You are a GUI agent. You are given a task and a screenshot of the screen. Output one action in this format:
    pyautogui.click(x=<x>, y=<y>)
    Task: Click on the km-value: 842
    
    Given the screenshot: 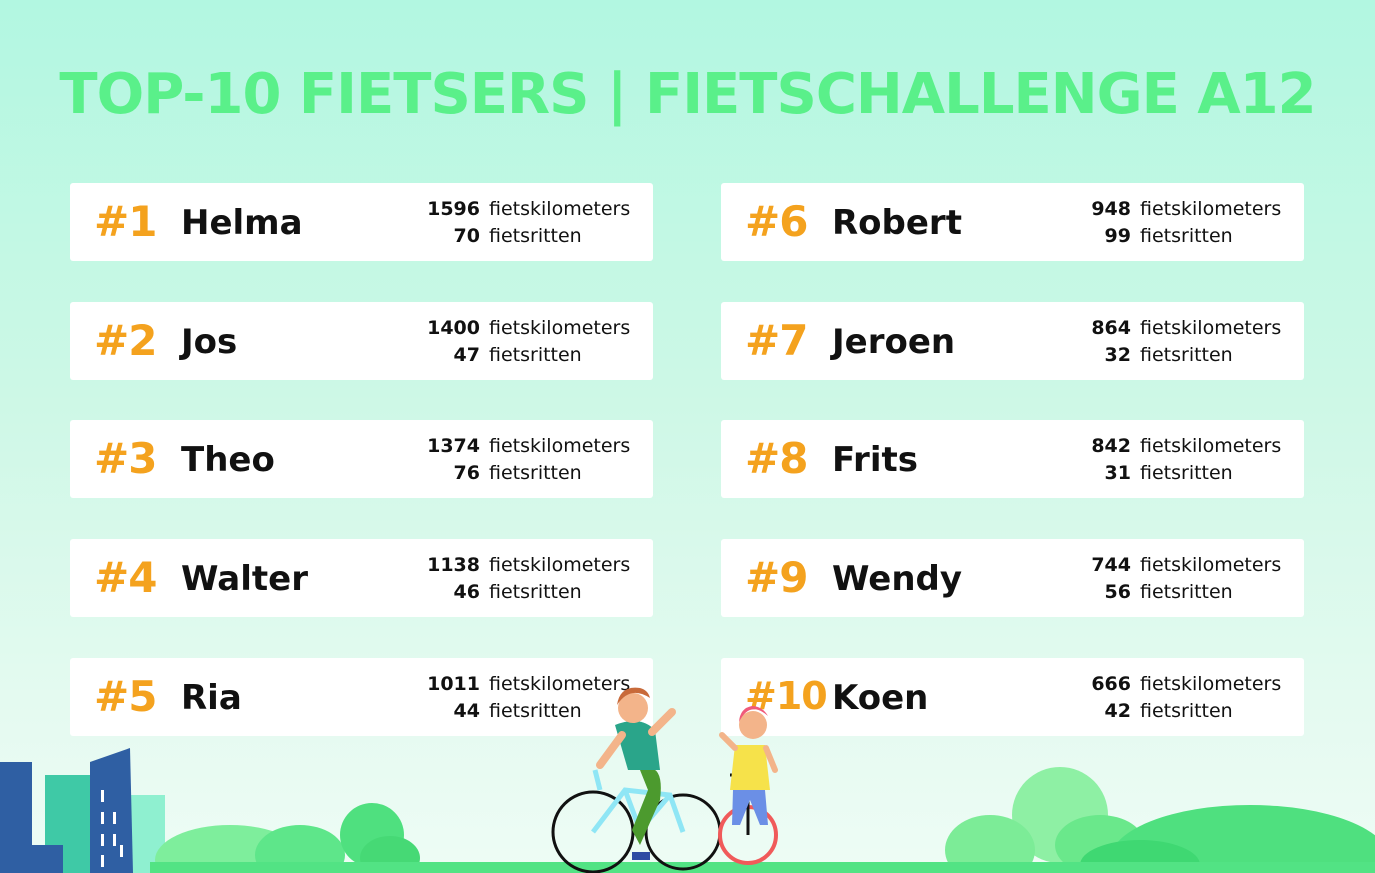 What is the action you would take?
    pyautogui.click(x=1111, y=446)
    